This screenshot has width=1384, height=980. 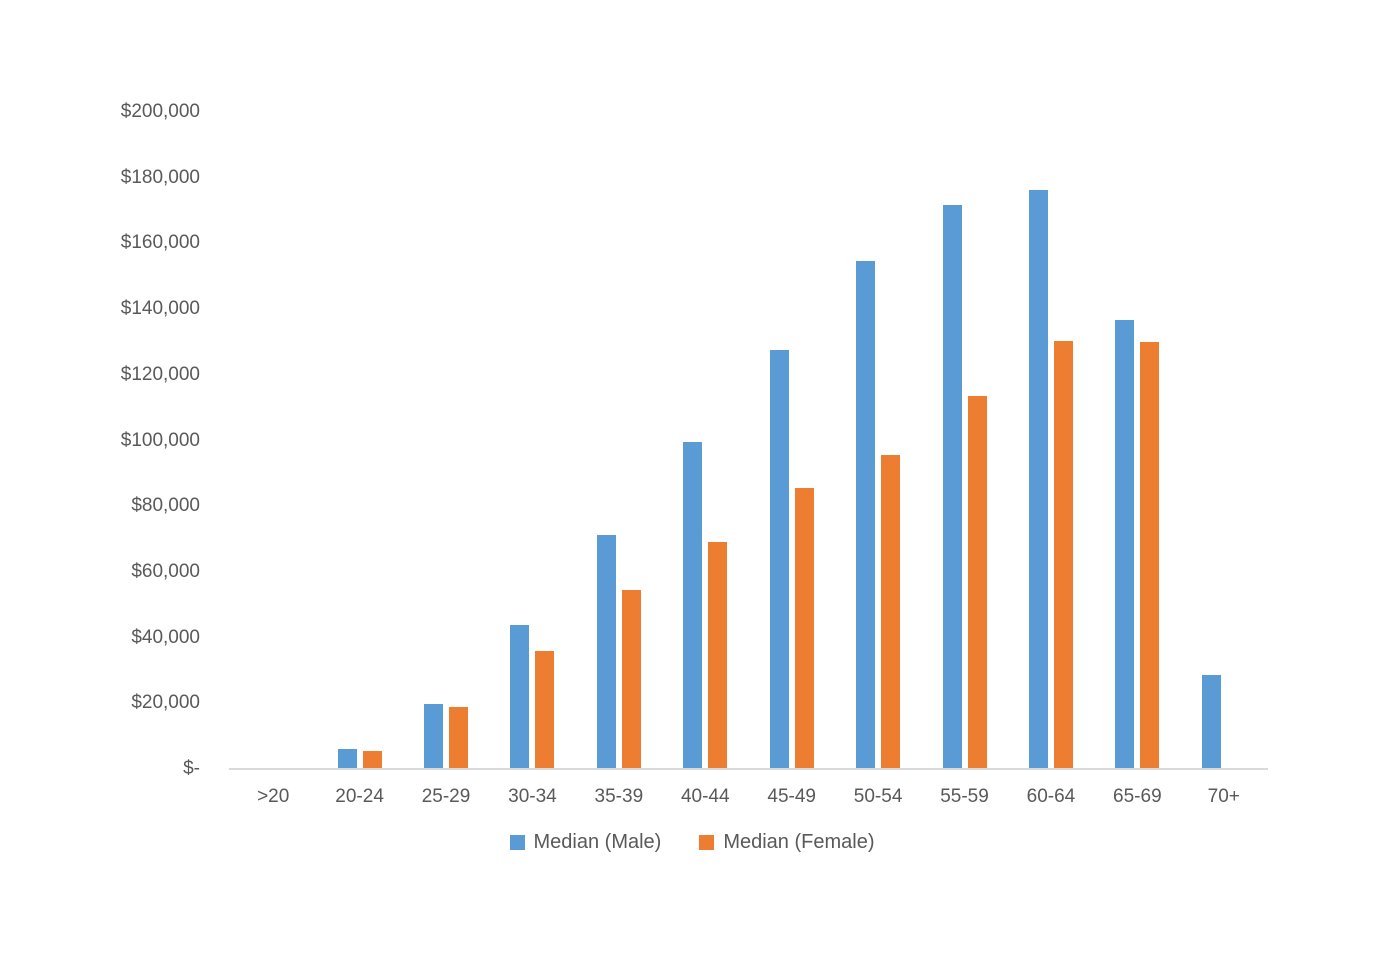 What do you see at coordinates (160, 440) in the screenshot?
I see `y-axis-tick-label: $100,000` at bounding box center [160, 440].